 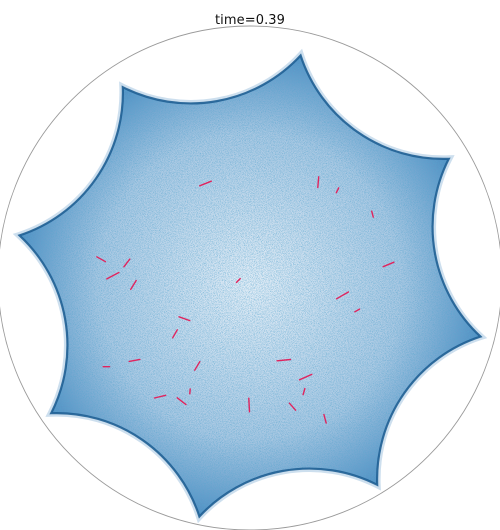 What do you see at coordinates (250, 20) in the screenshot?
I see `frame-title: time=0.39` at bounding box center [250, 20].